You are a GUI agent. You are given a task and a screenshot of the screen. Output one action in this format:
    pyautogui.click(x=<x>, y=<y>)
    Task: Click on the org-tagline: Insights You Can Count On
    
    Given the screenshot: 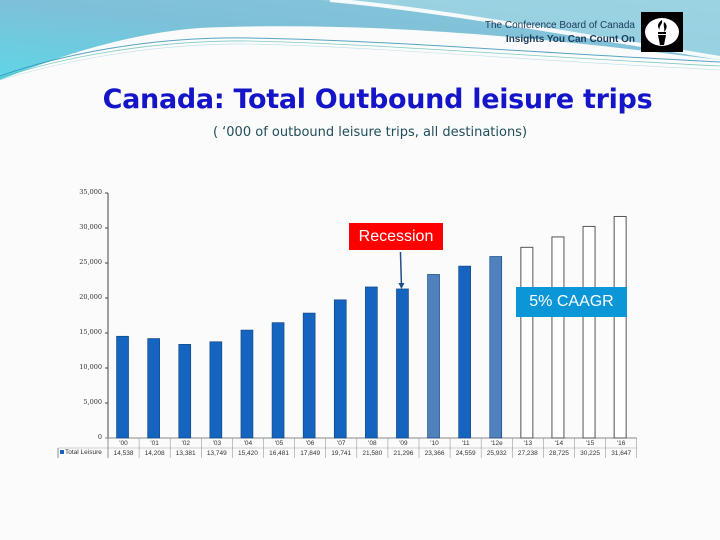 What is the action you would take?
    pyautogui.click(x=570, y=39)
    